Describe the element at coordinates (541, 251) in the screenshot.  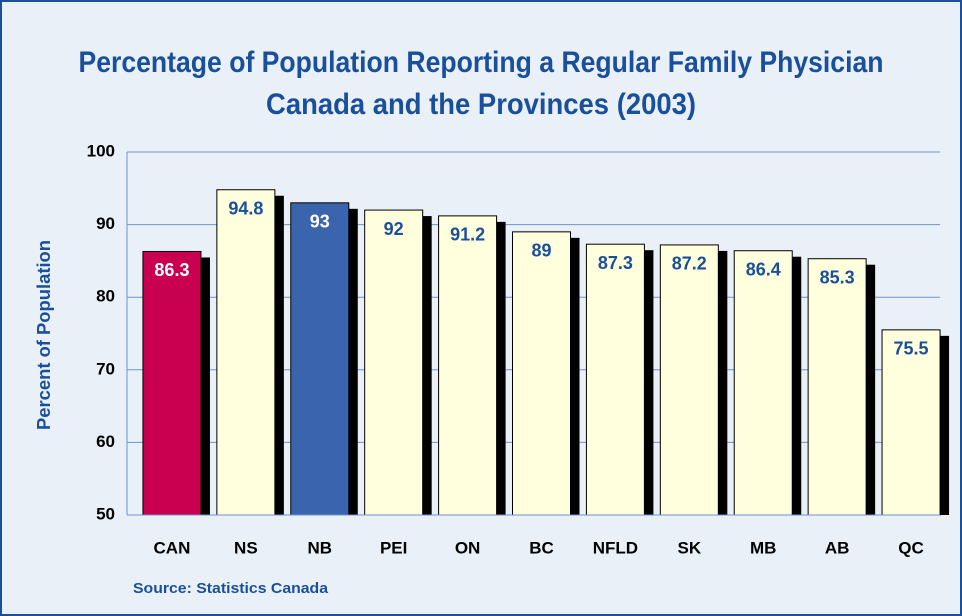
I see `value-label: 89` at that location.